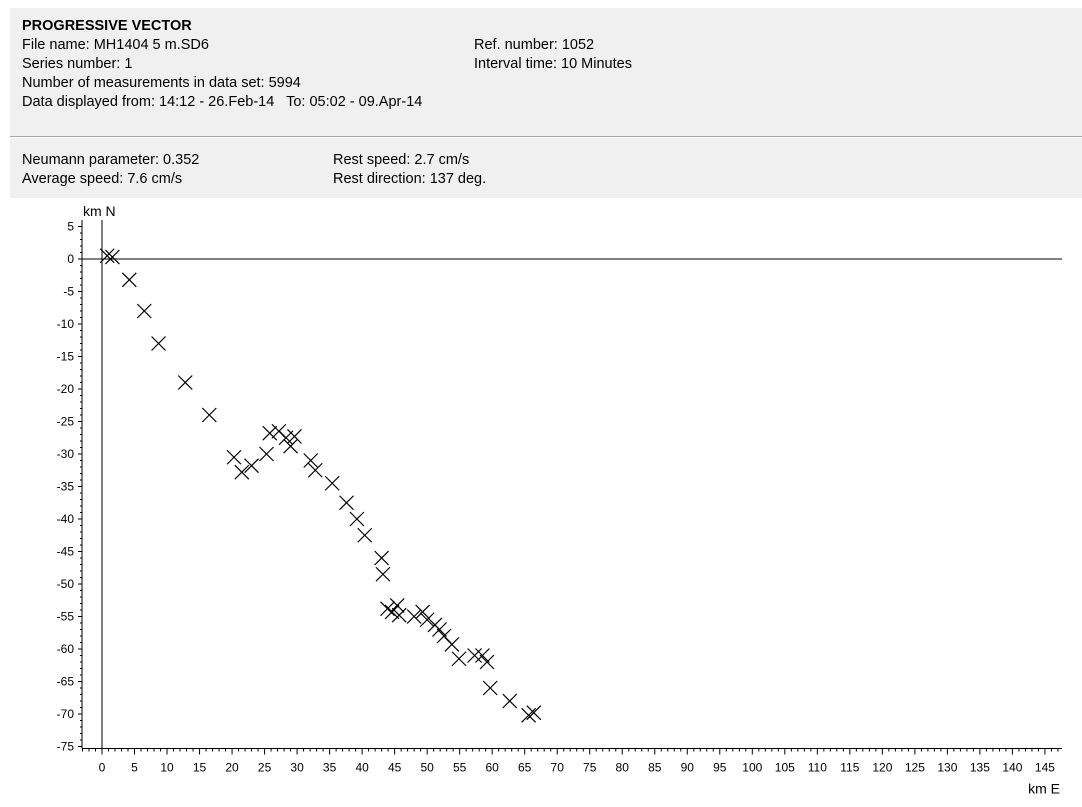  I want to click on interval-time-label: Interval time: 10 Minutes, so click(553, 64).